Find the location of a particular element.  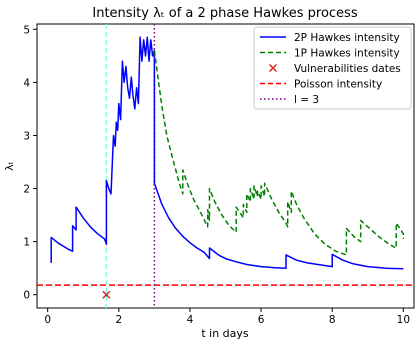

legend-label: Vulnerabilities dates is located at coordinates (347, 69).